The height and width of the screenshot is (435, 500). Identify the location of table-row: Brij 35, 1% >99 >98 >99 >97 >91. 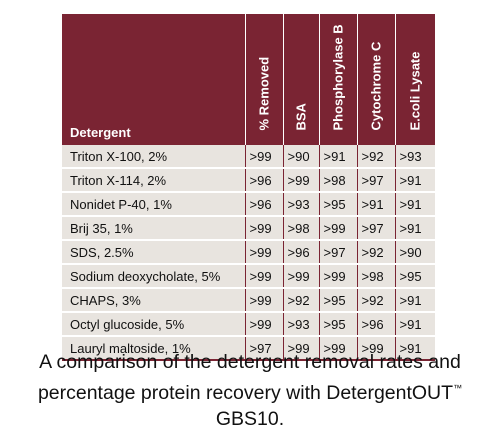
(248, 228).